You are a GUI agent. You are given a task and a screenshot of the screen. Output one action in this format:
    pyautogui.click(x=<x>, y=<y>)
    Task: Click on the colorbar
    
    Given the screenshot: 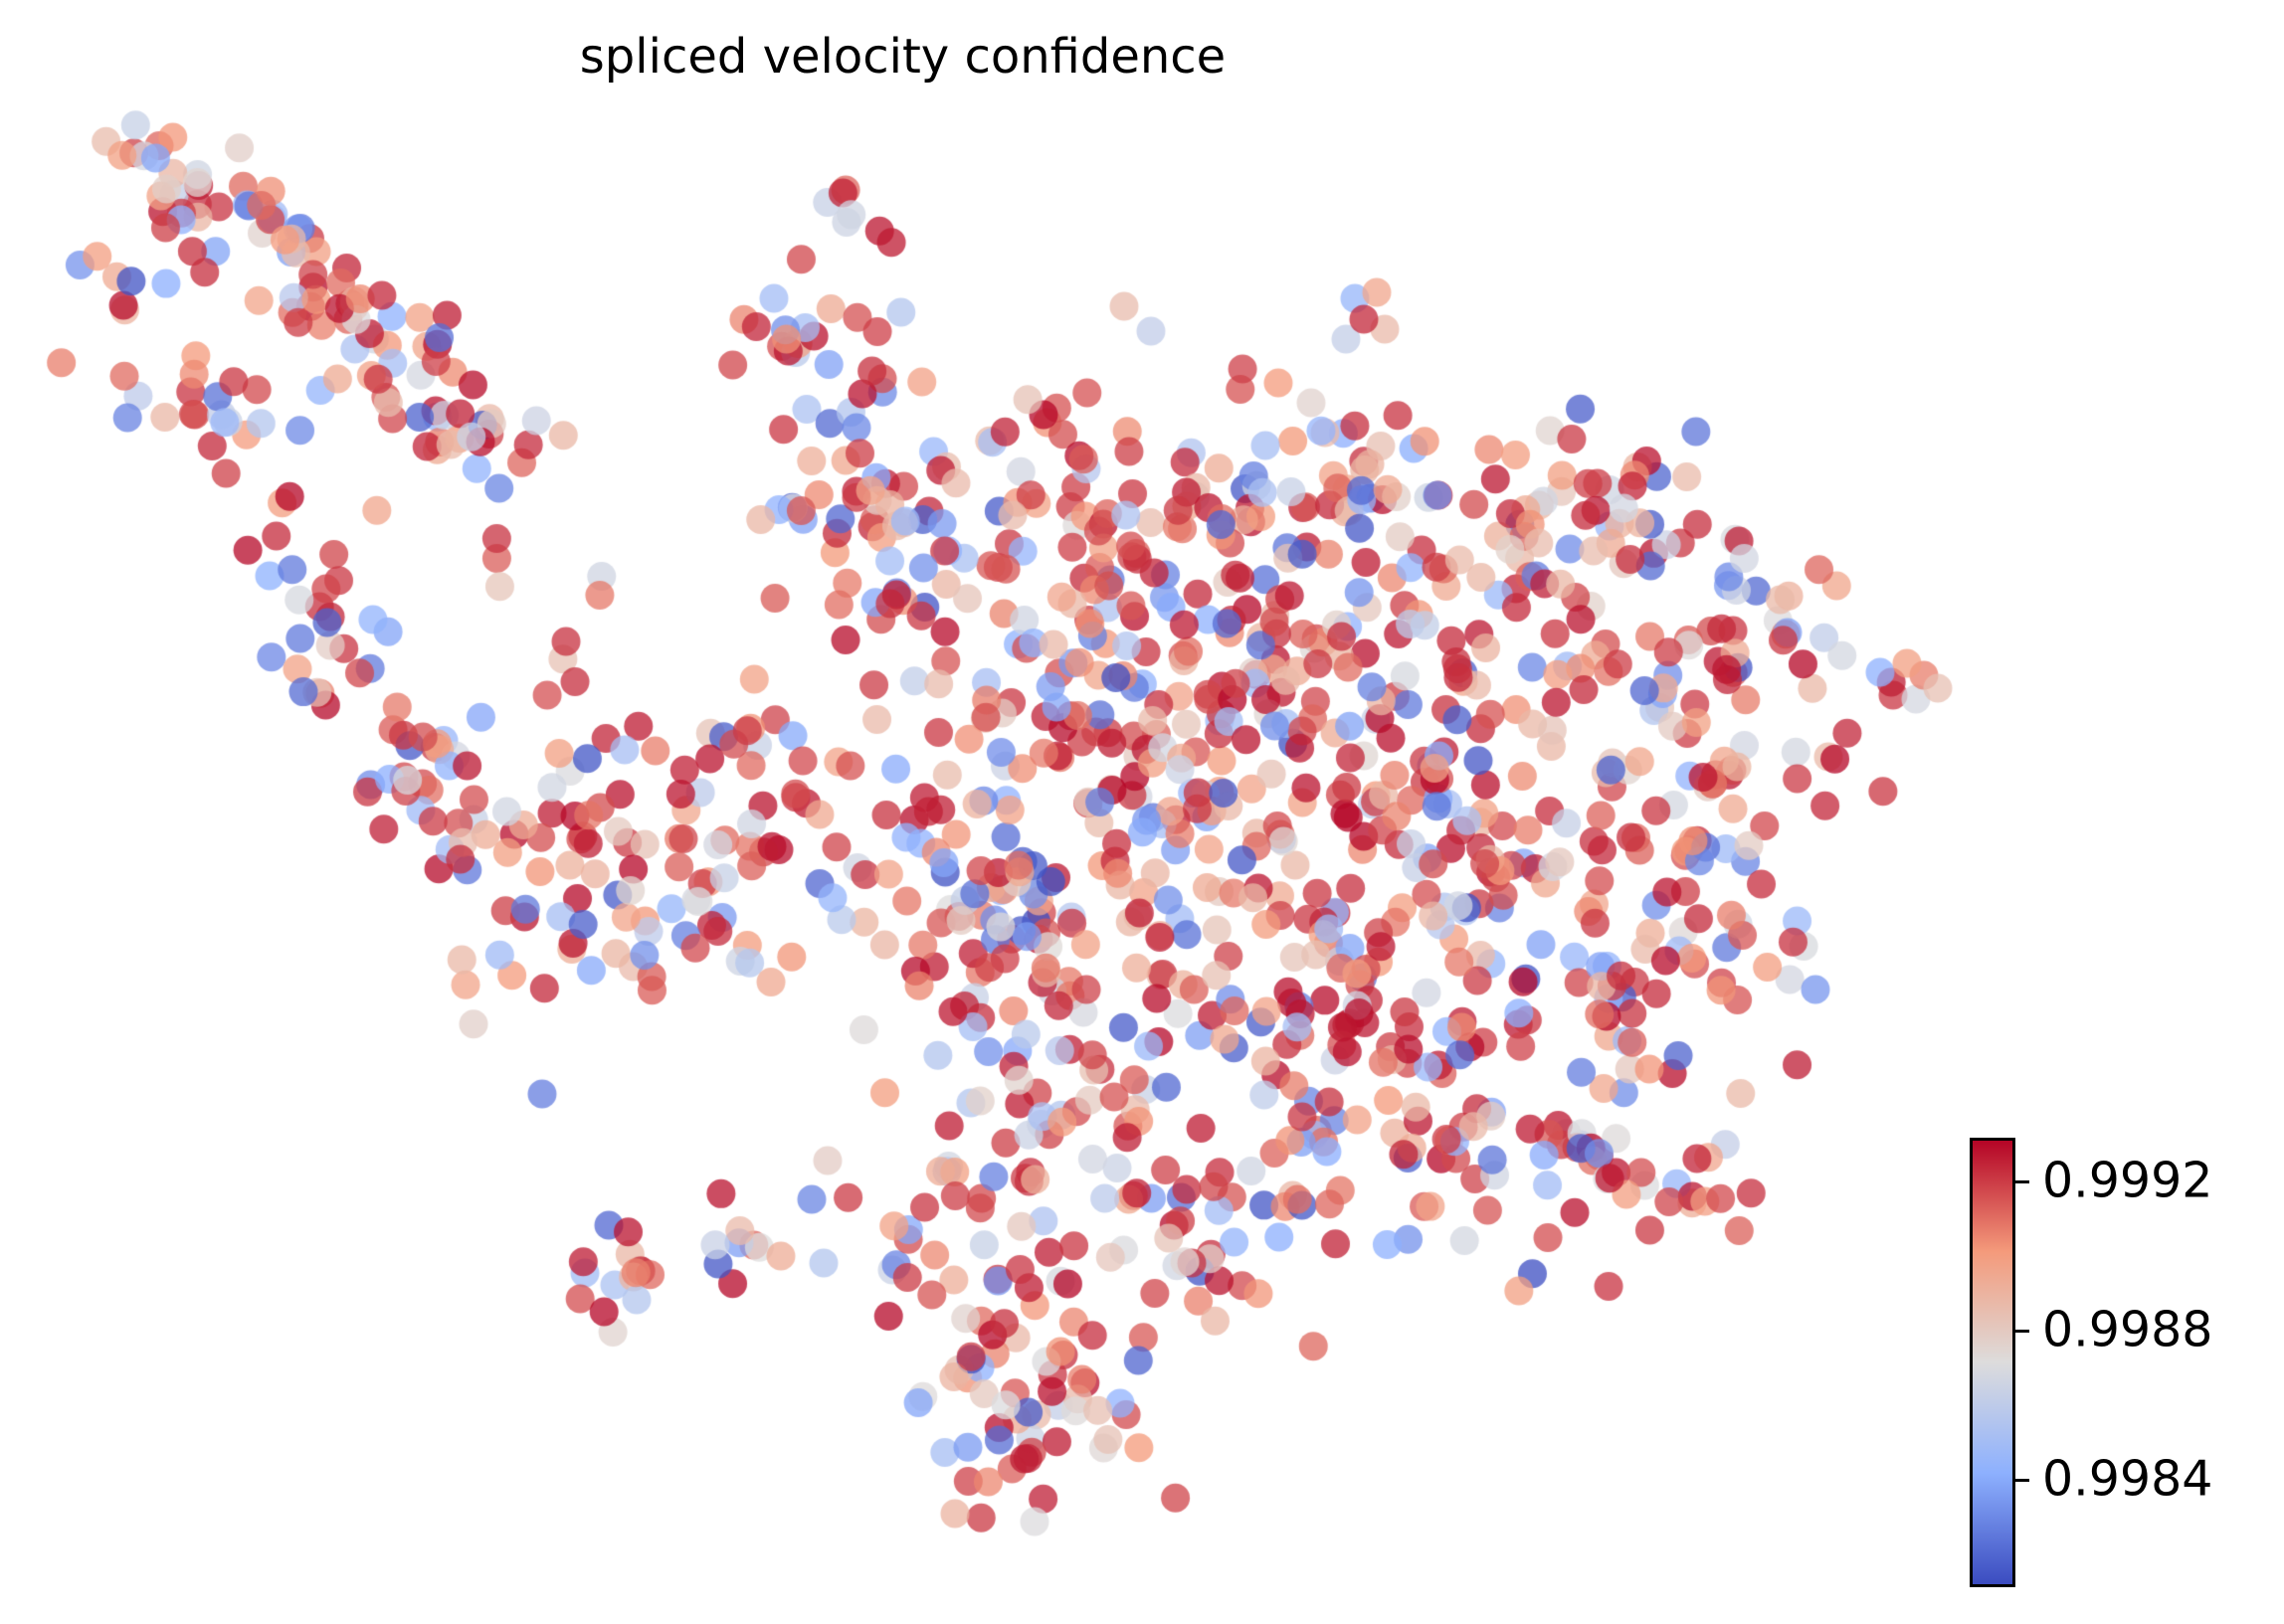 What is the action you would take?
    pyautogui.click(x=1992, y=1362)
    